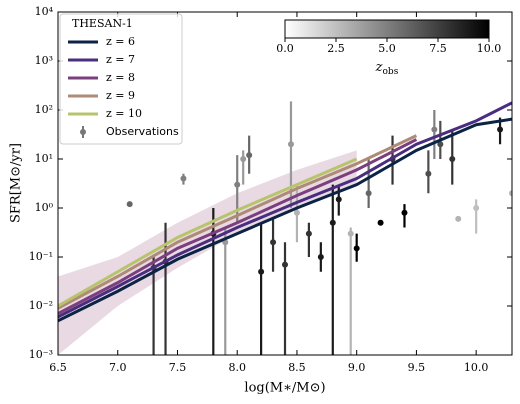 Image resolution: width=520 pixels, height=404 pixels. What do you see at coordinates (417, 367) in the screenshot?
I see `x-tick-label: 9.5` at bounding box center [417, 367].